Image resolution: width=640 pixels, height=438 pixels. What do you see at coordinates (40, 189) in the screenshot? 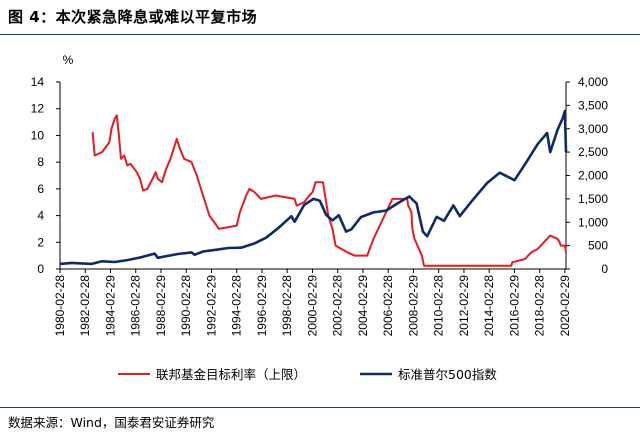
I see `left-tick-label: 6` at bounding box center [40, 189].